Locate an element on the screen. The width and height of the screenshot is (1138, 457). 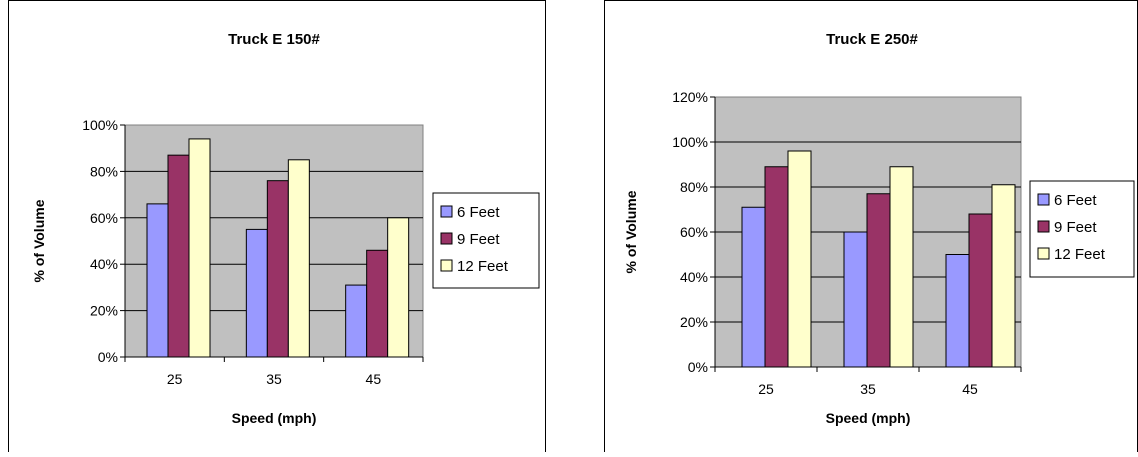
chart-title: Truck E 250# is located at coordinates (872, 39).